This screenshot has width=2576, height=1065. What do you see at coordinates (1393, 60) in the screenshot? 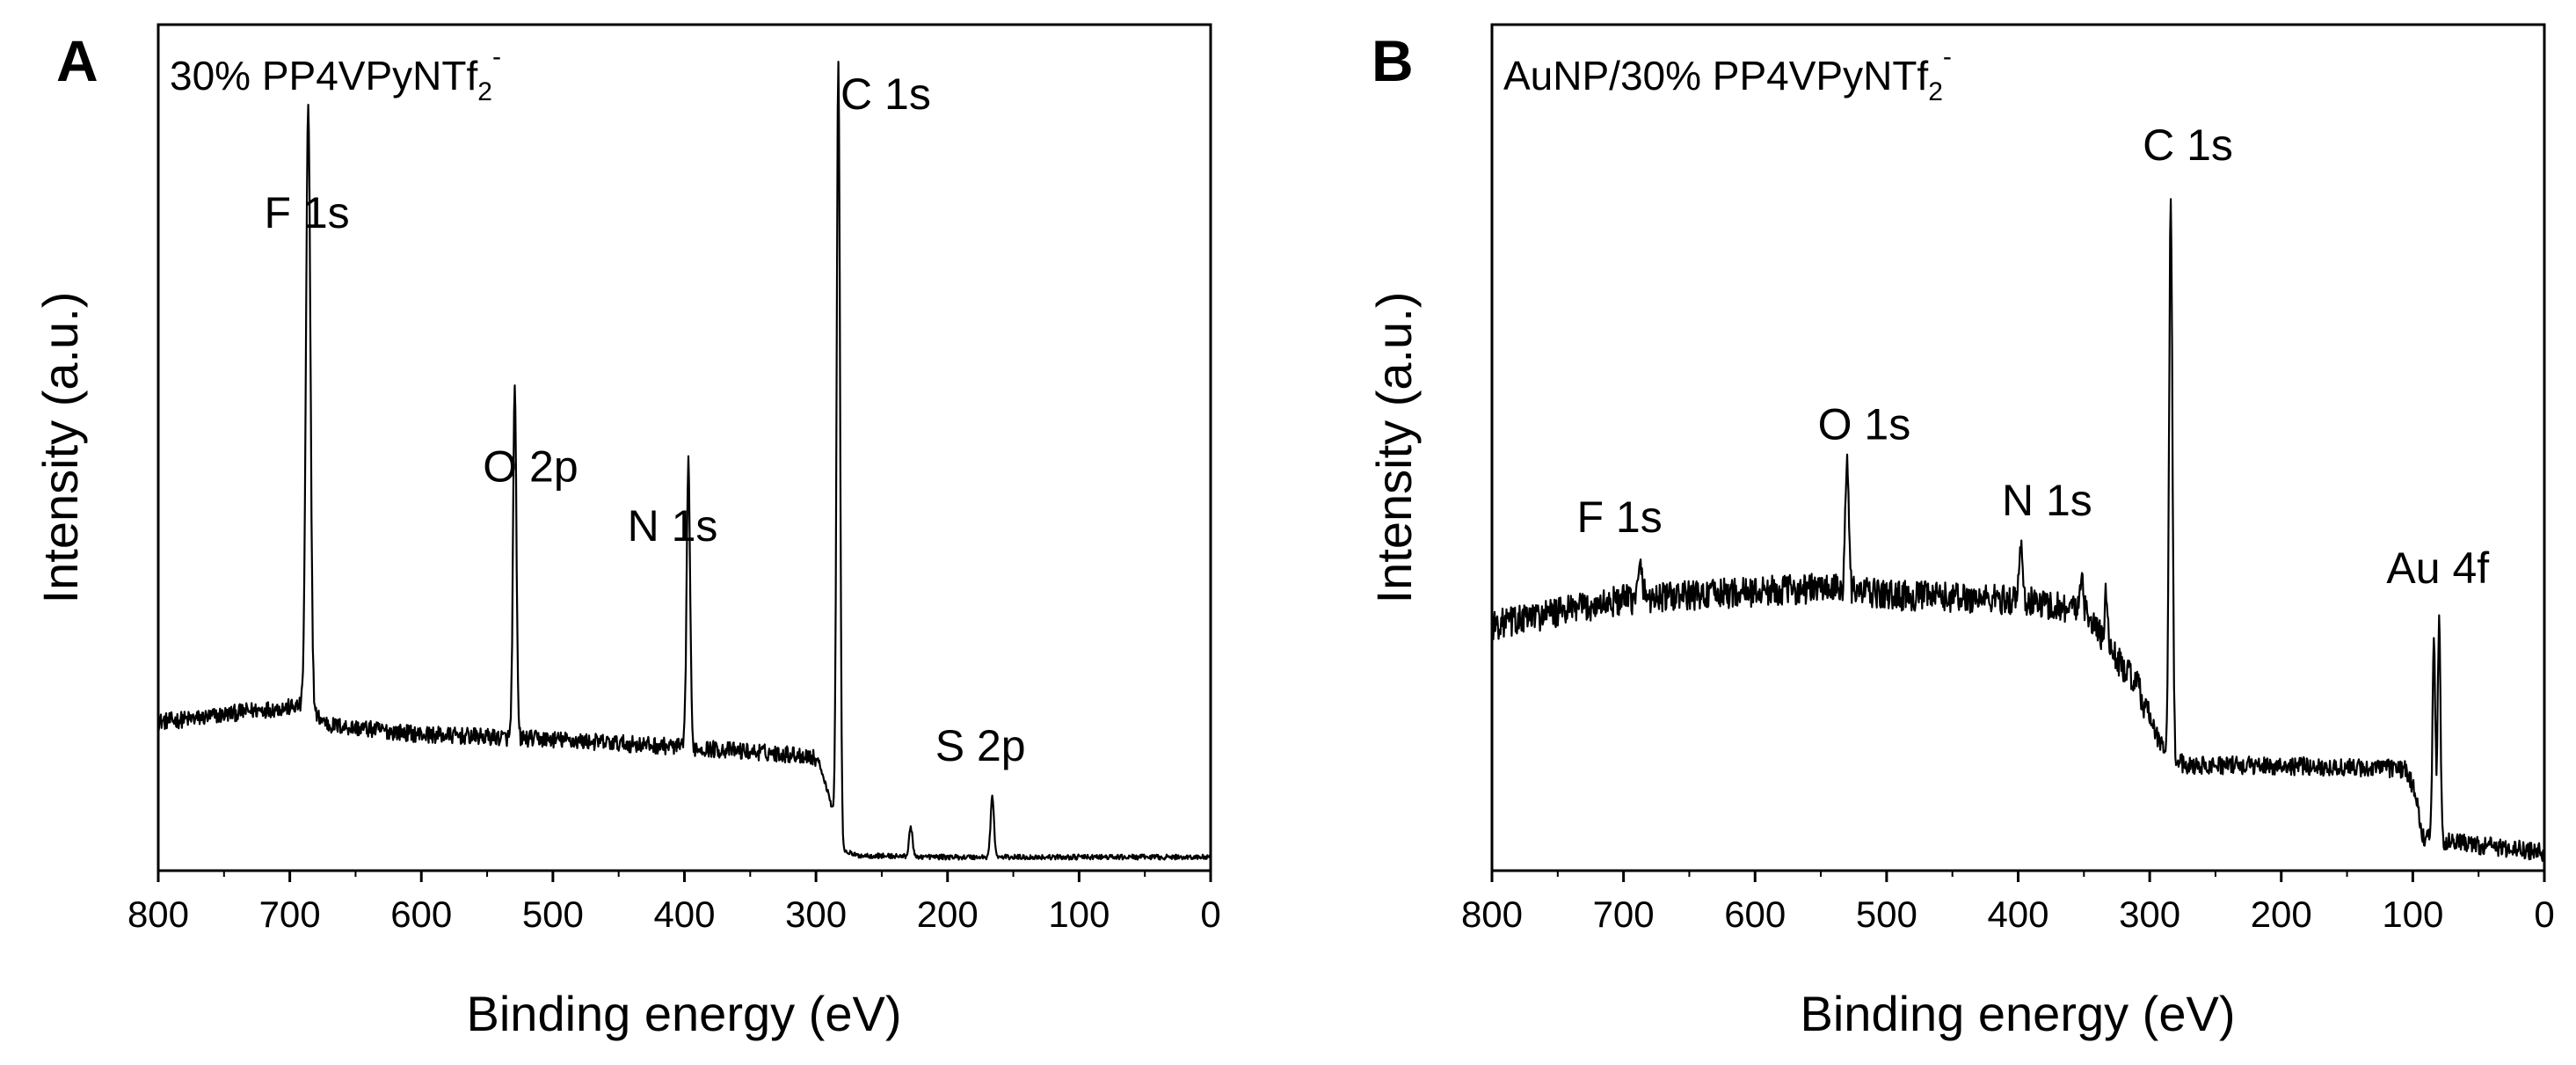
I see `panel-letter-b: B` at bounding box center [1393, 60].